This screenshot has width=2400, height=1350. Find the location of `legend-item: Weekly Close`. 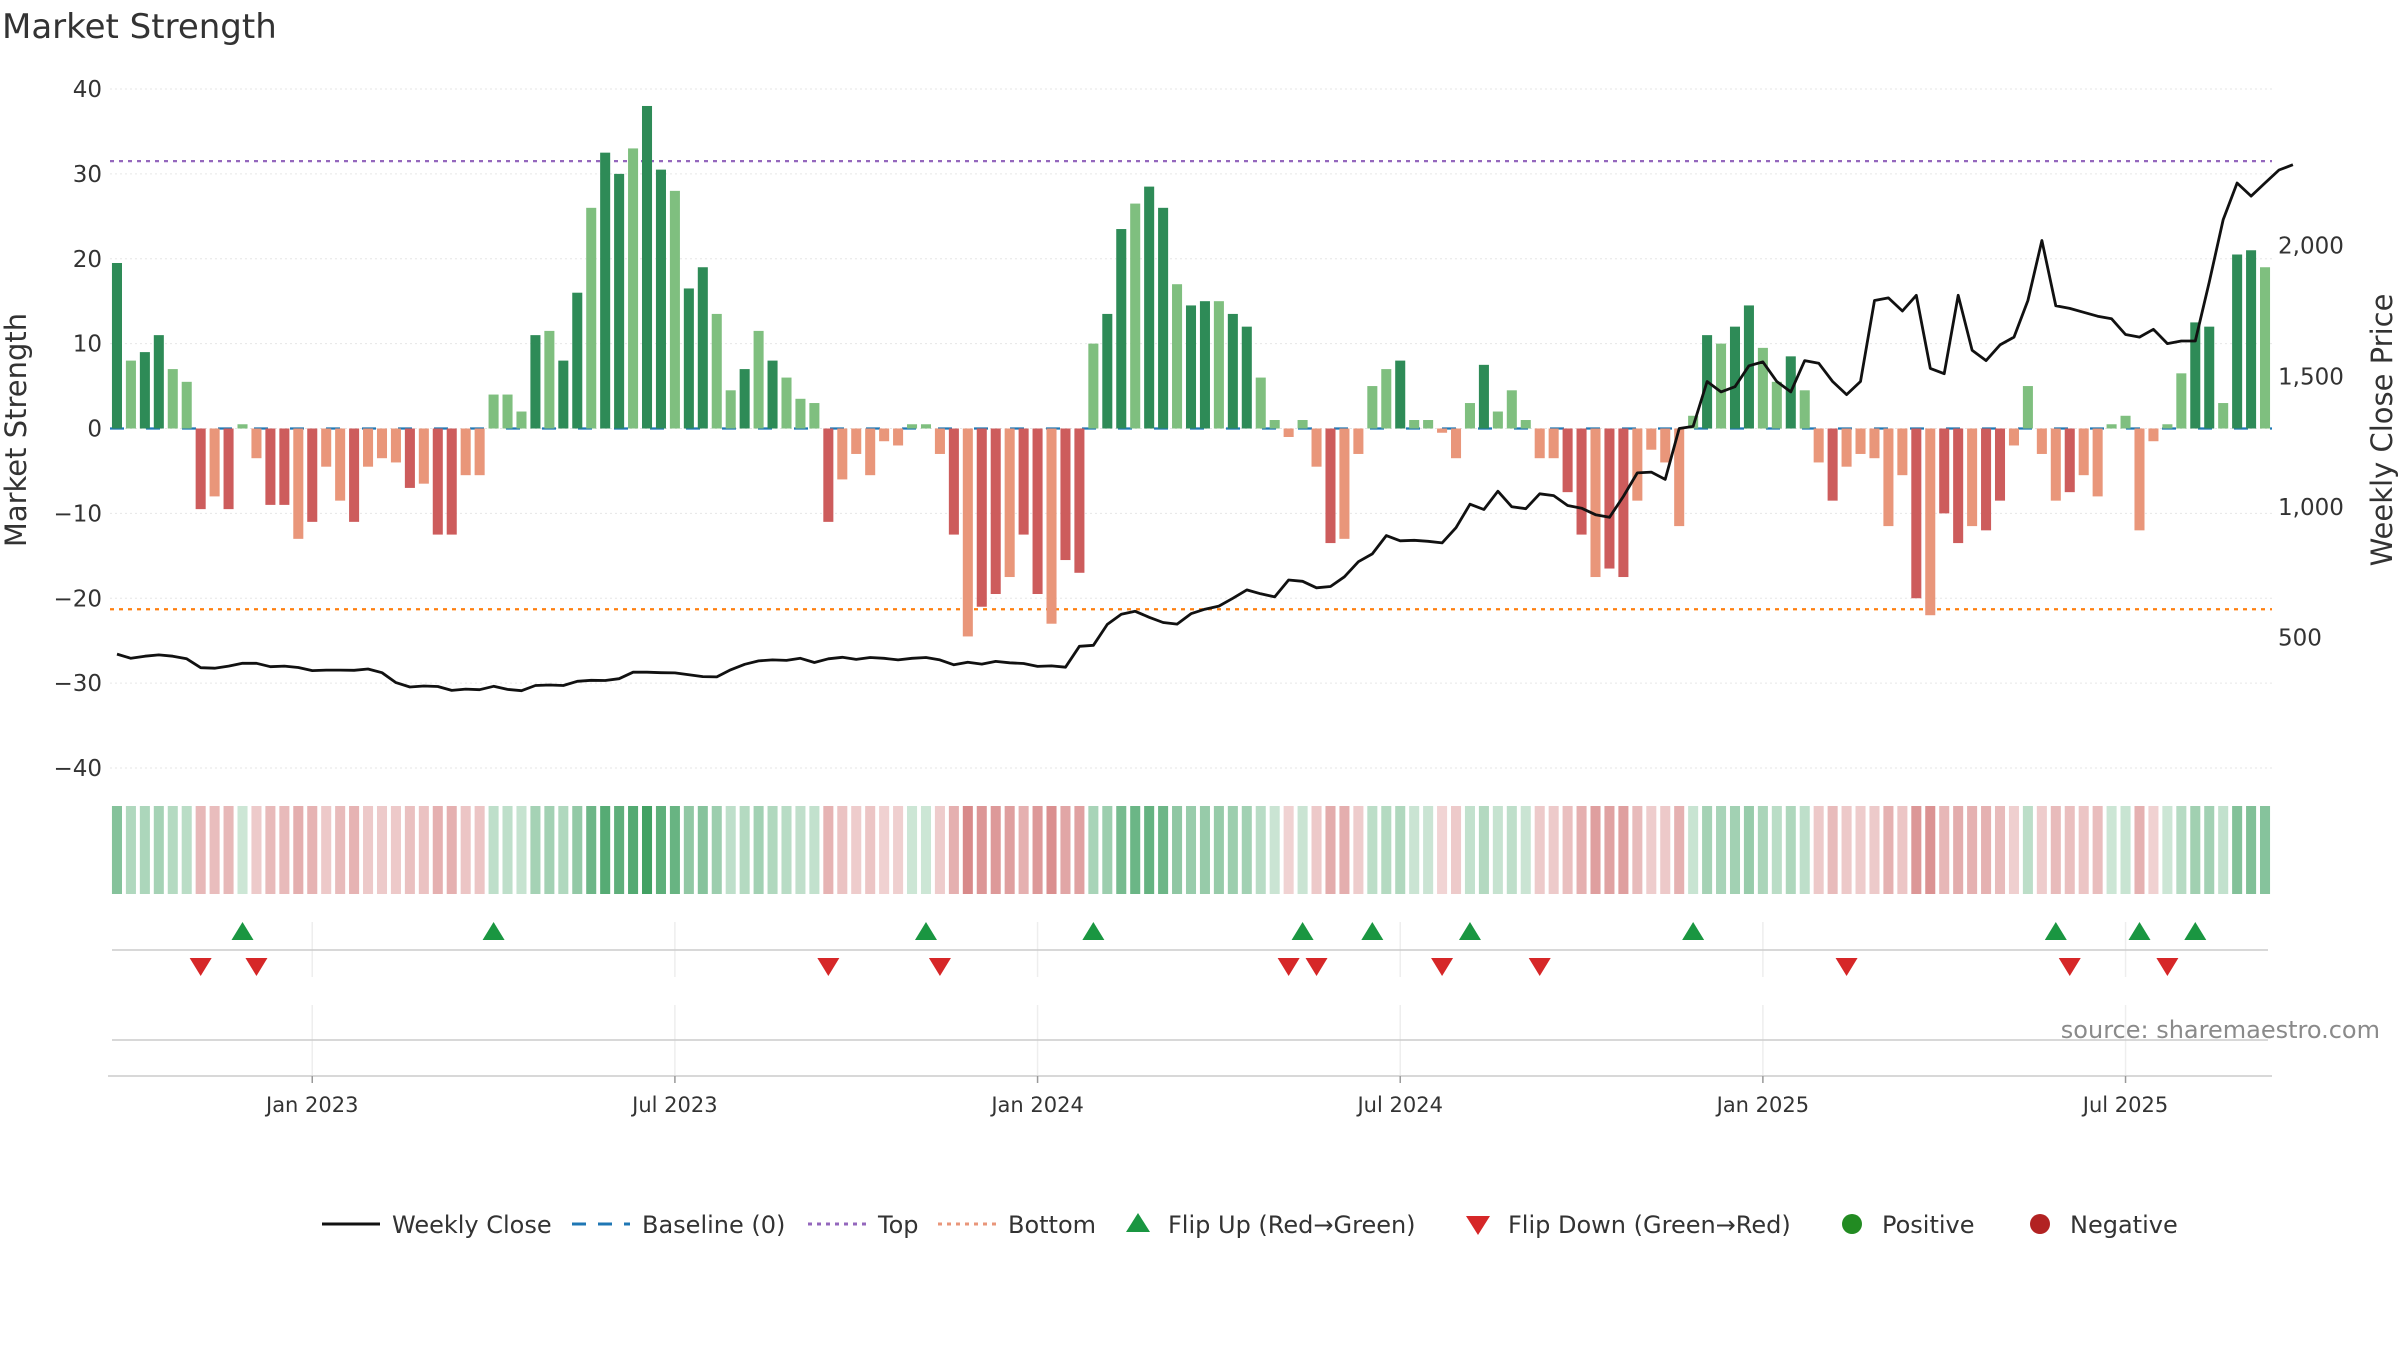

legend-item: Weekly Close is located at coordinates (437, 1225).